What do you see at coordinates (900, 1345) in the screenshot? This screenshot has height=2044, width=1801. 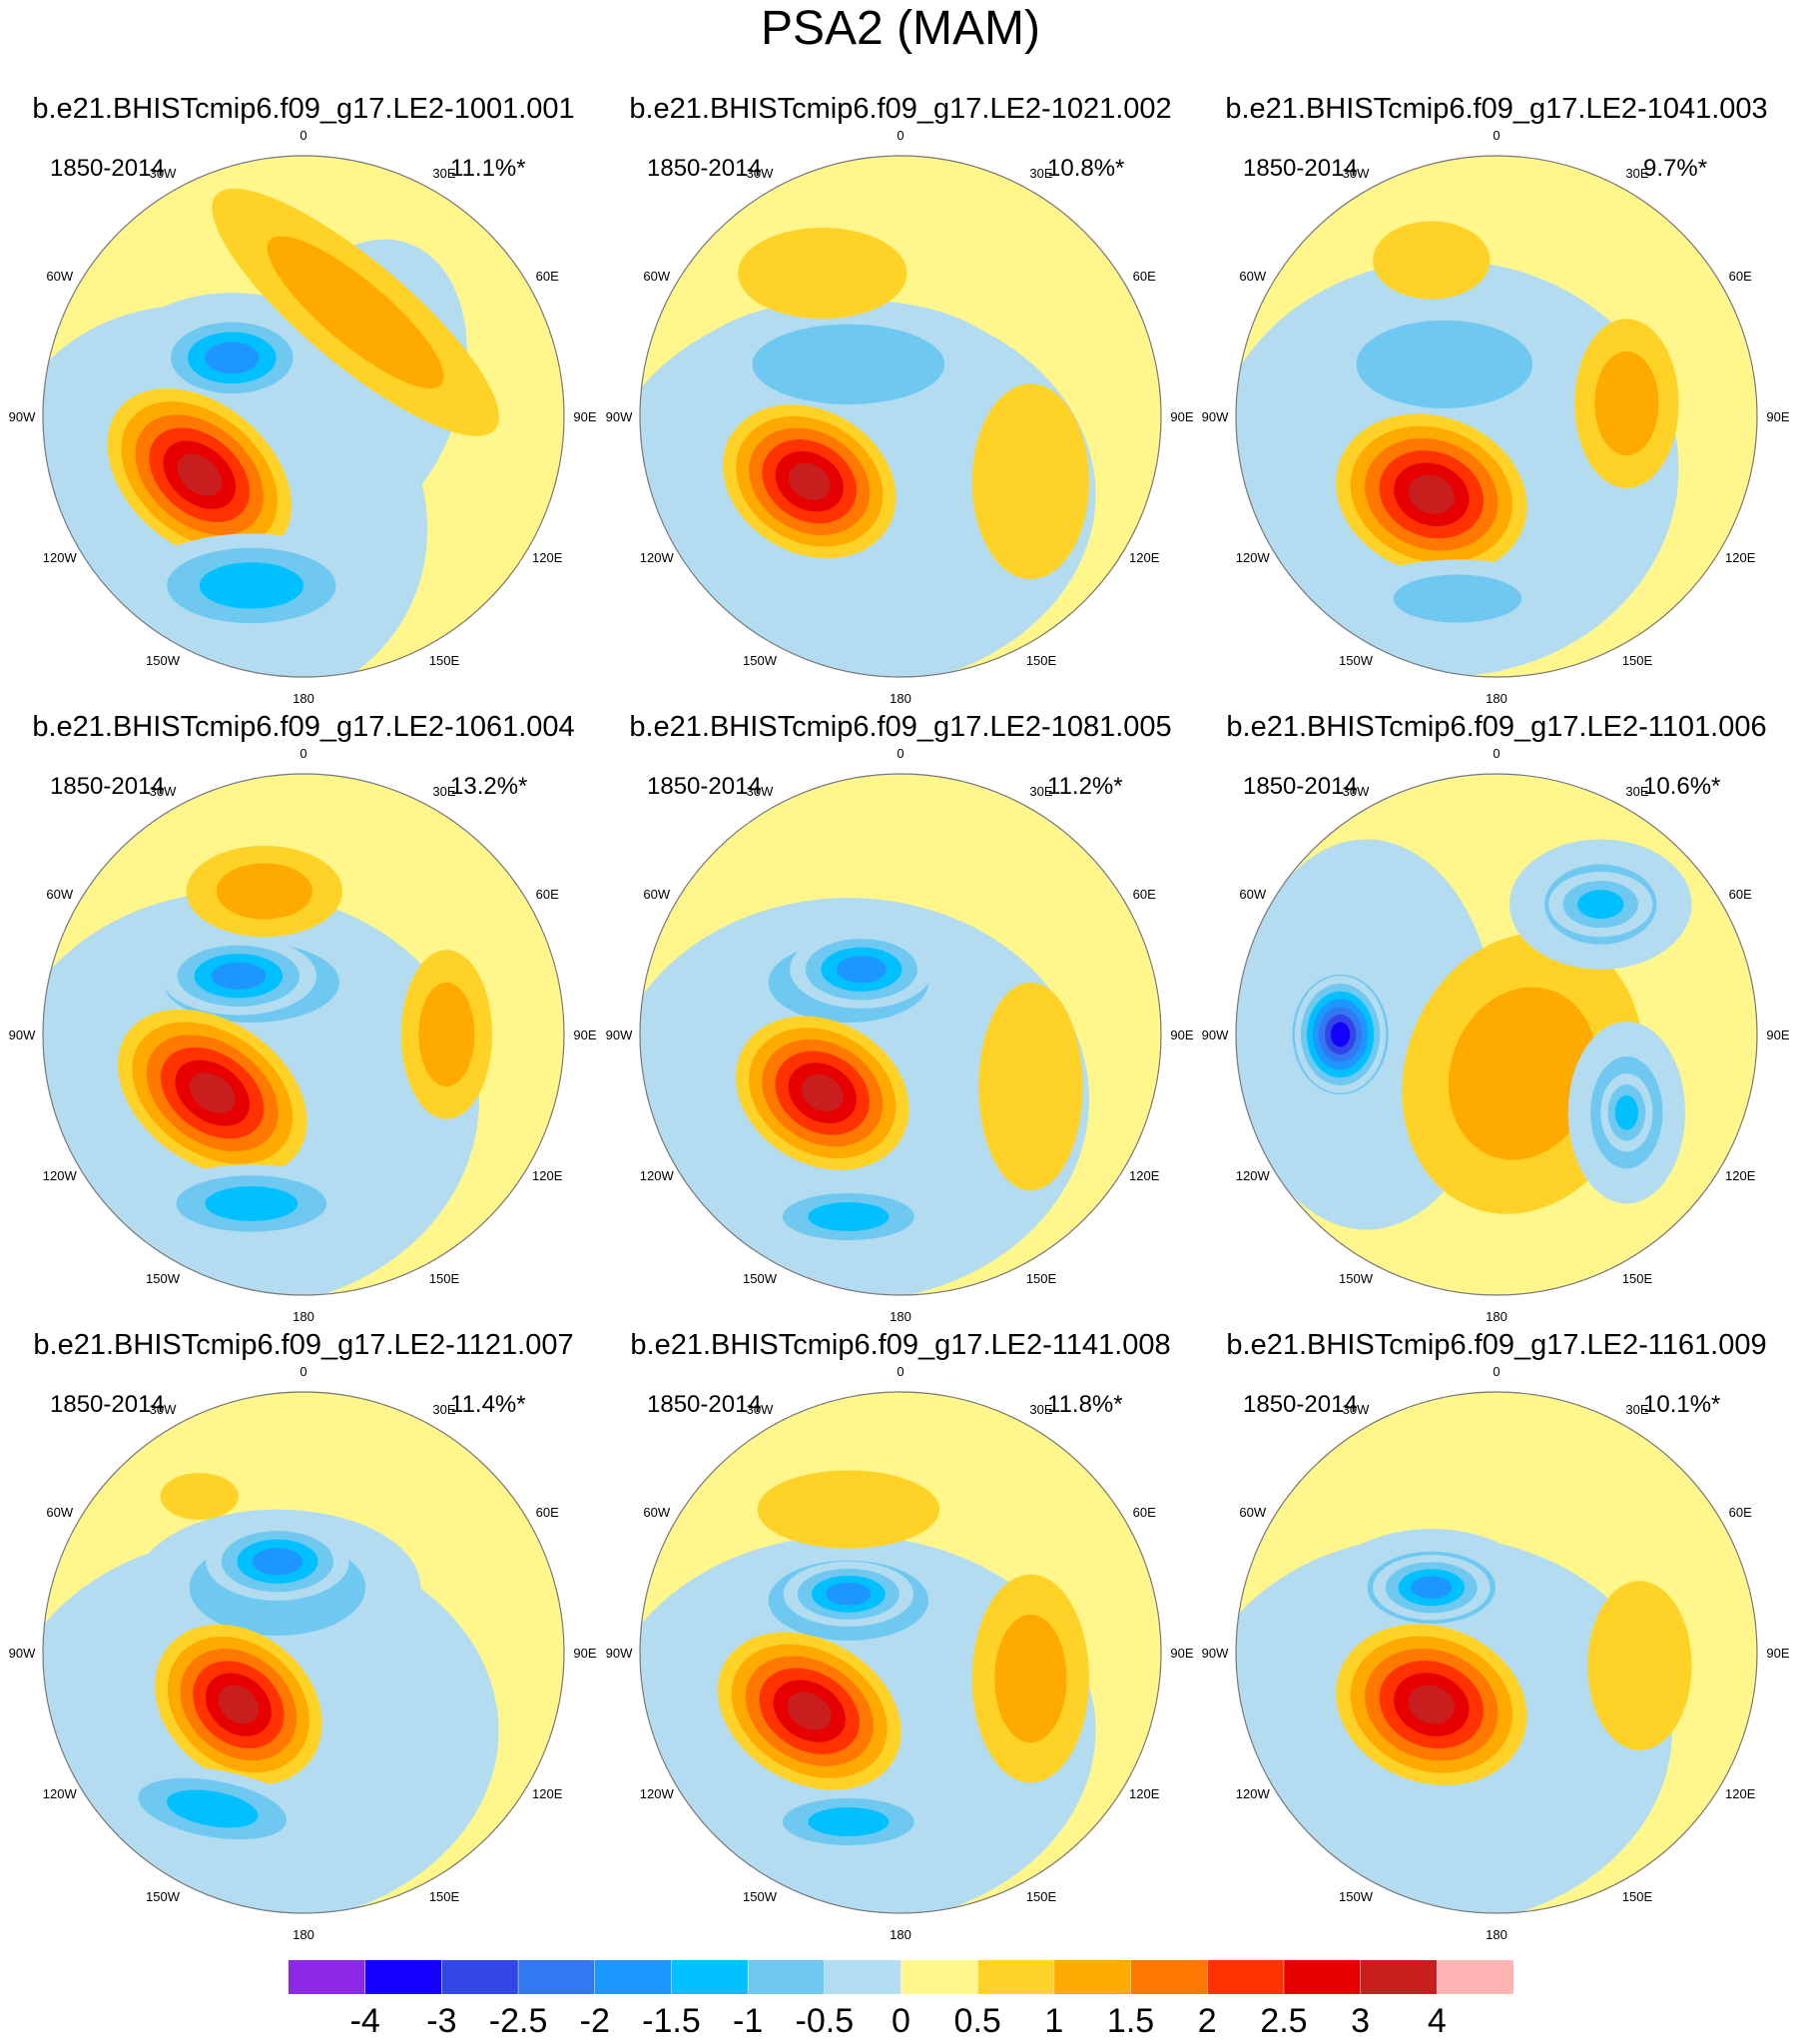 I see `panel-title: b.e21.BHISTcmip6.f09_g17.LE2-1141.008` at bounding box center [900, 1345].